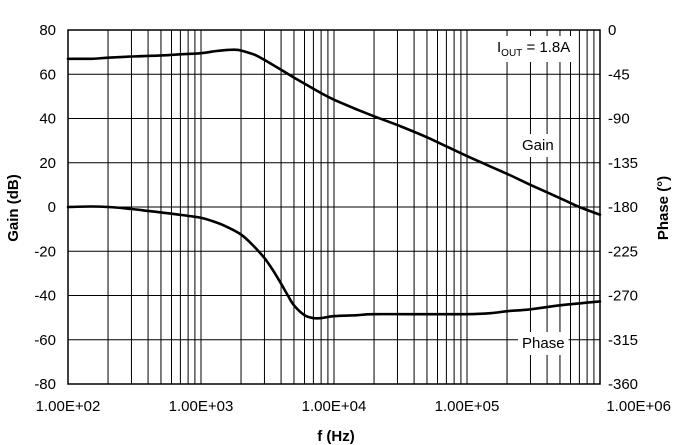 The height and width of the screenshot is (445, 673). Describe the element at coordinates (623, 340) in the screenshot. I see `y-tick-label-right: -315` at that location.